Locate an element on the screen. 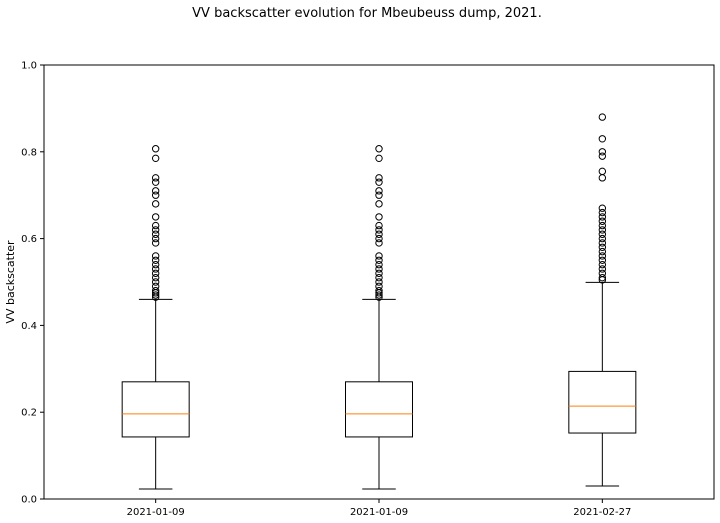 The height and width of the screenshot is (523, 720). x-axis: 2021-01-09 2021-01-09 2021-02-27 is located at coordinates (379, 508).